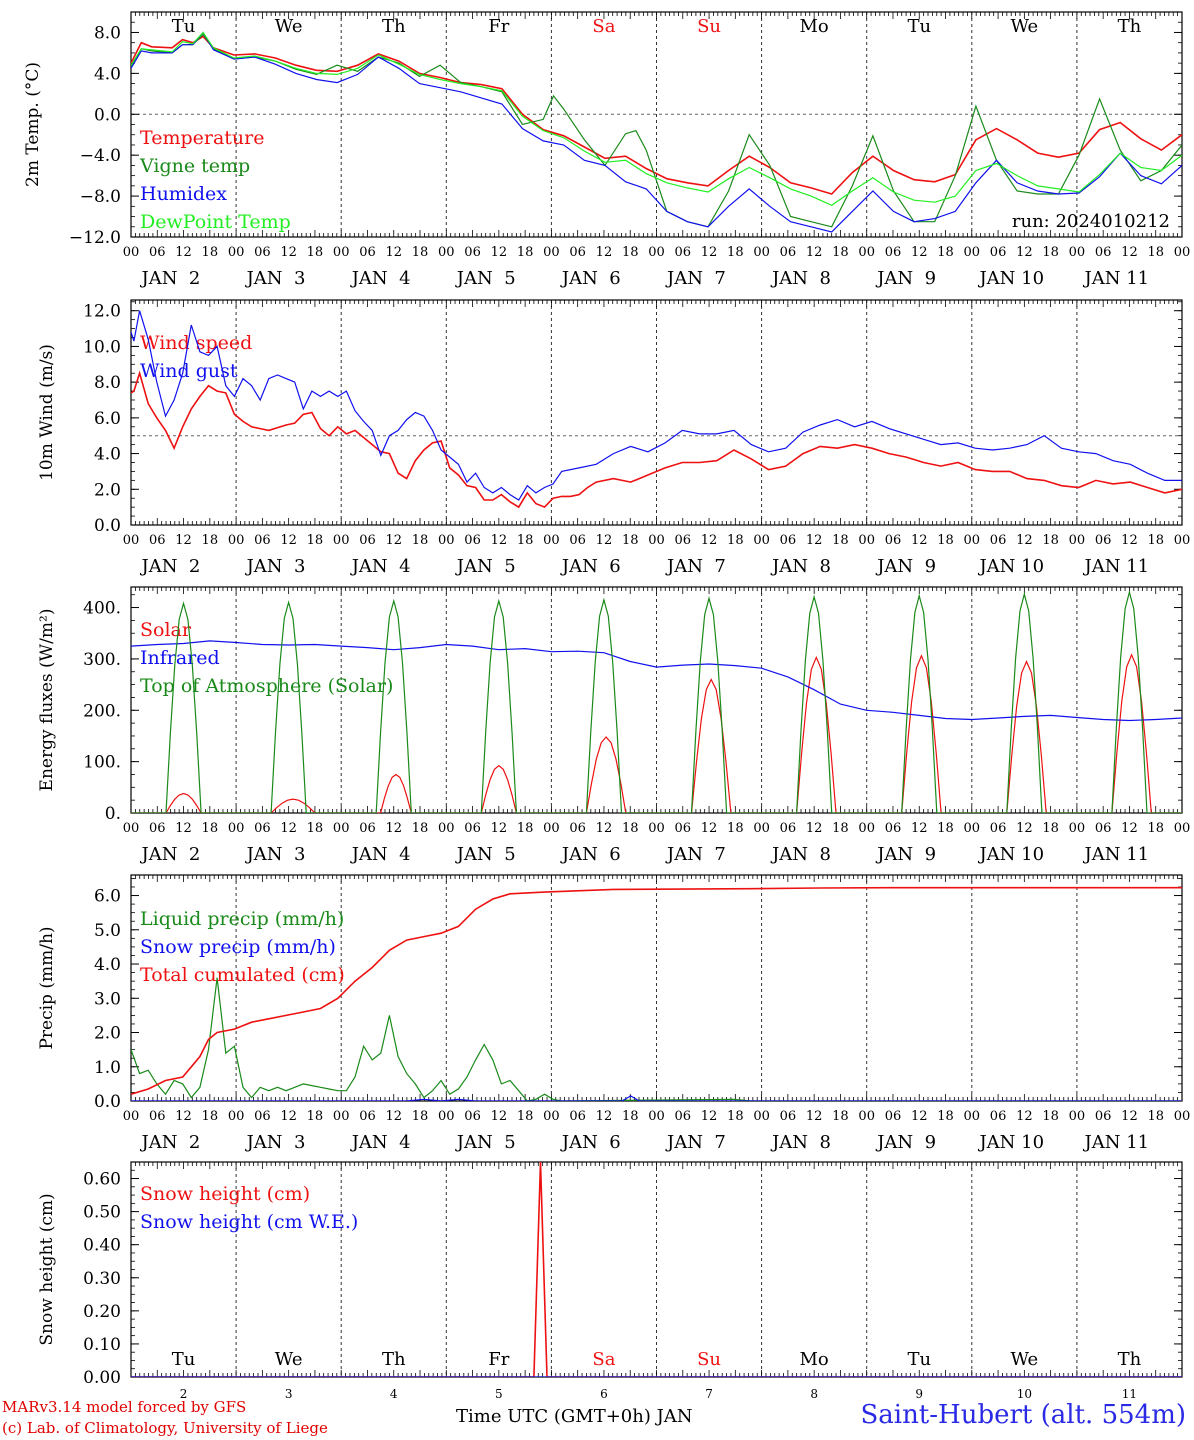  Describe the element at coordinates (180, 658) in the screenshot. I see `legend-entry: Infrared` at that location.